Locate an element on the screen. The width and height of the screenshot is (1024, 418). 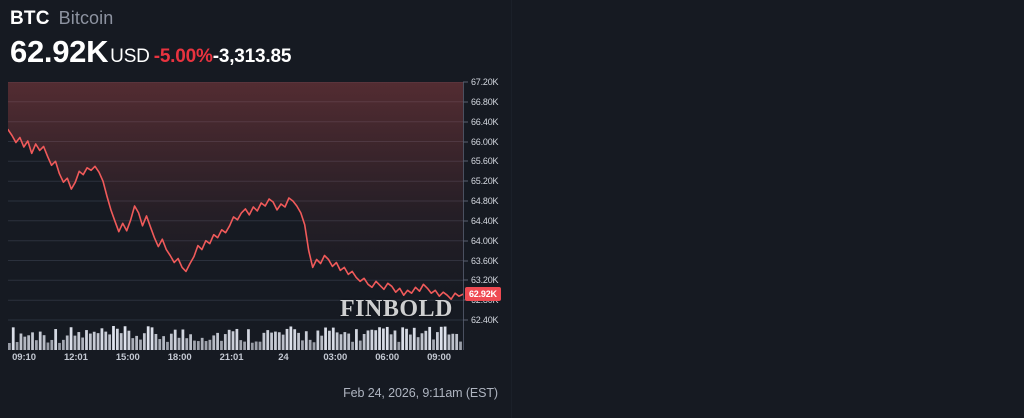
x-tick-label: 09:00 is located at coordinates (439, 357).